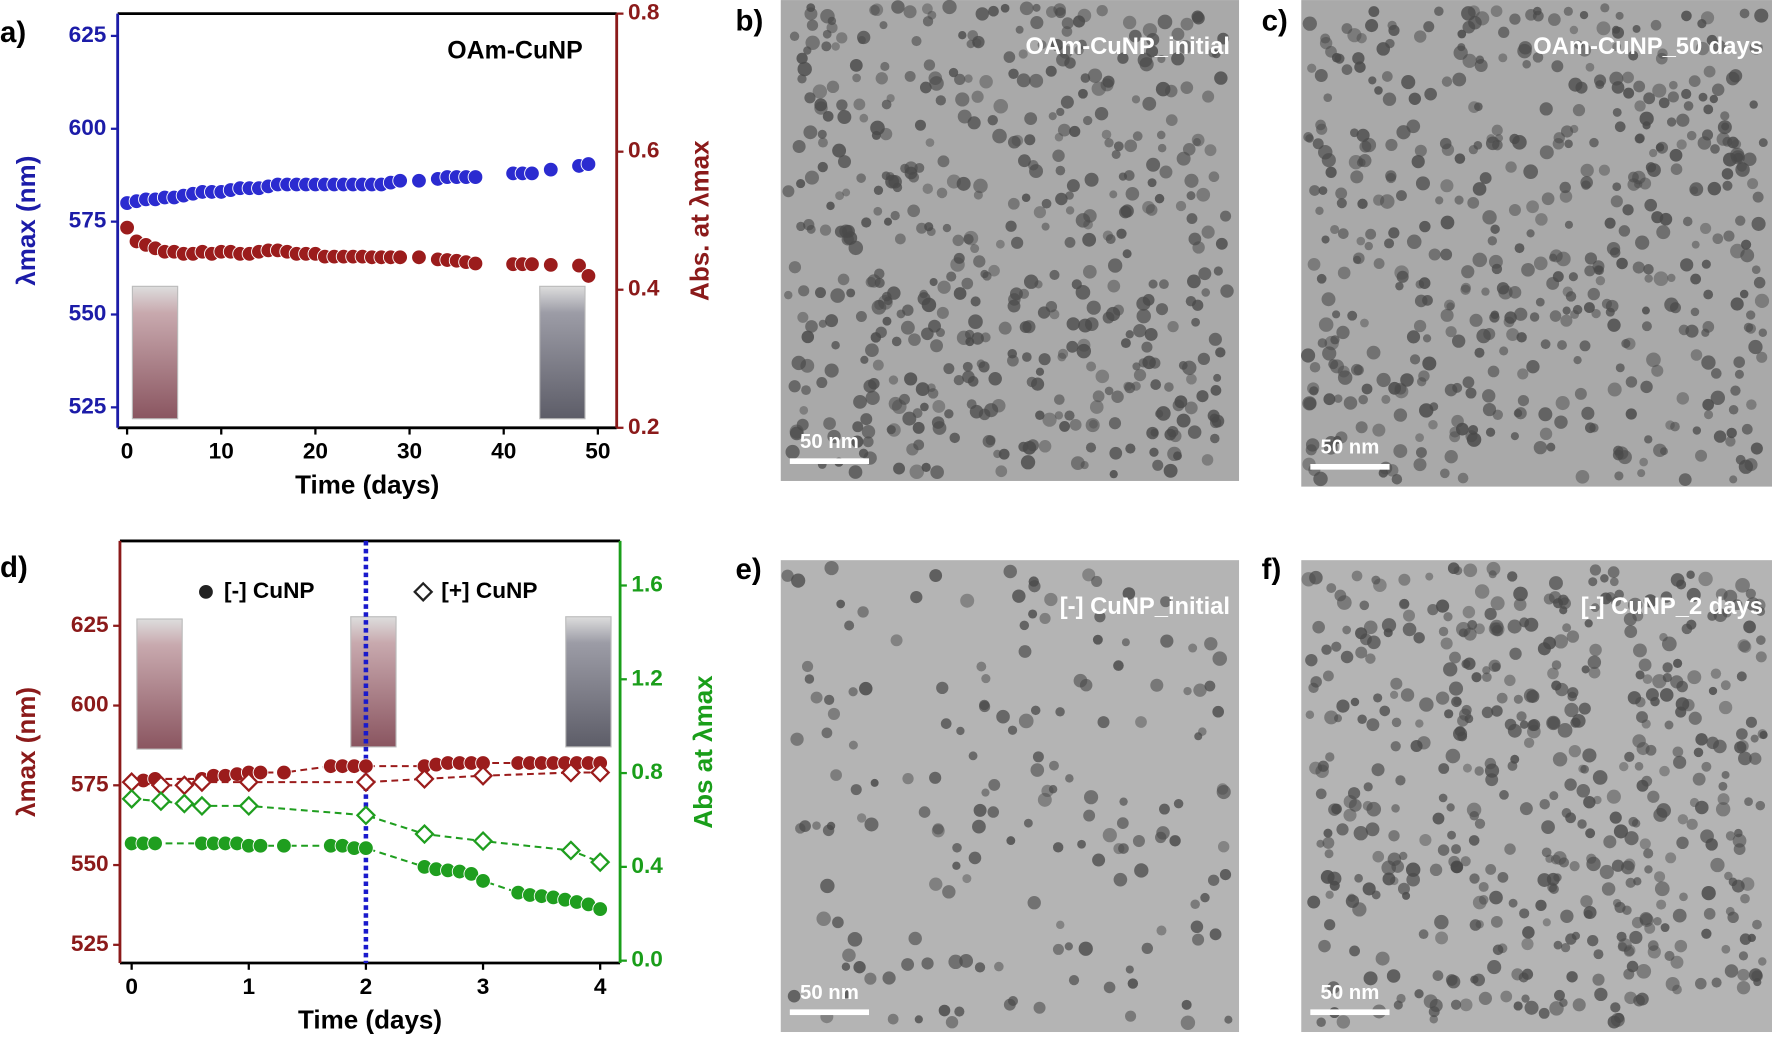 Image resolution: width=1772 pixels, height=1040 pixels. Describe the element at coordinates (1272, 569) in the screenshot. I see `panel-letter: f)` at that location.